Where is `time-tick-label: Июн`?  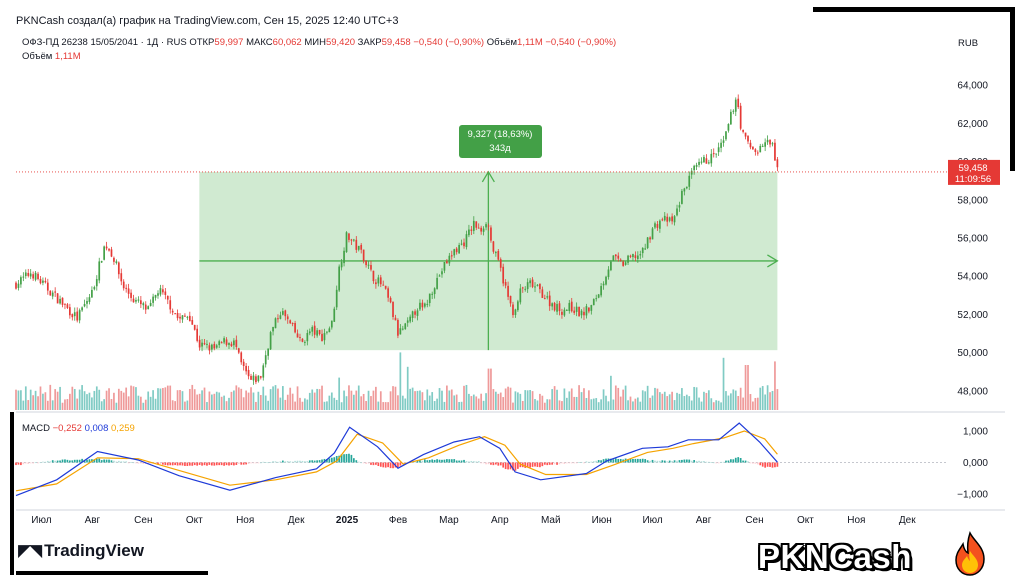 time-tick-label: Июн is located at coordinates (602, 520).